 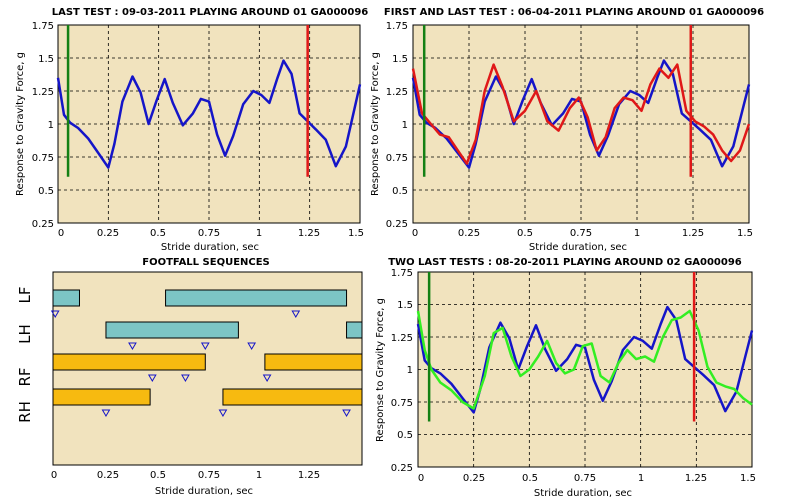 What do you see at coordinates (25, 376) in the screenshot?
I see `row-label-rf: RF` at bounding box center [25, 376].